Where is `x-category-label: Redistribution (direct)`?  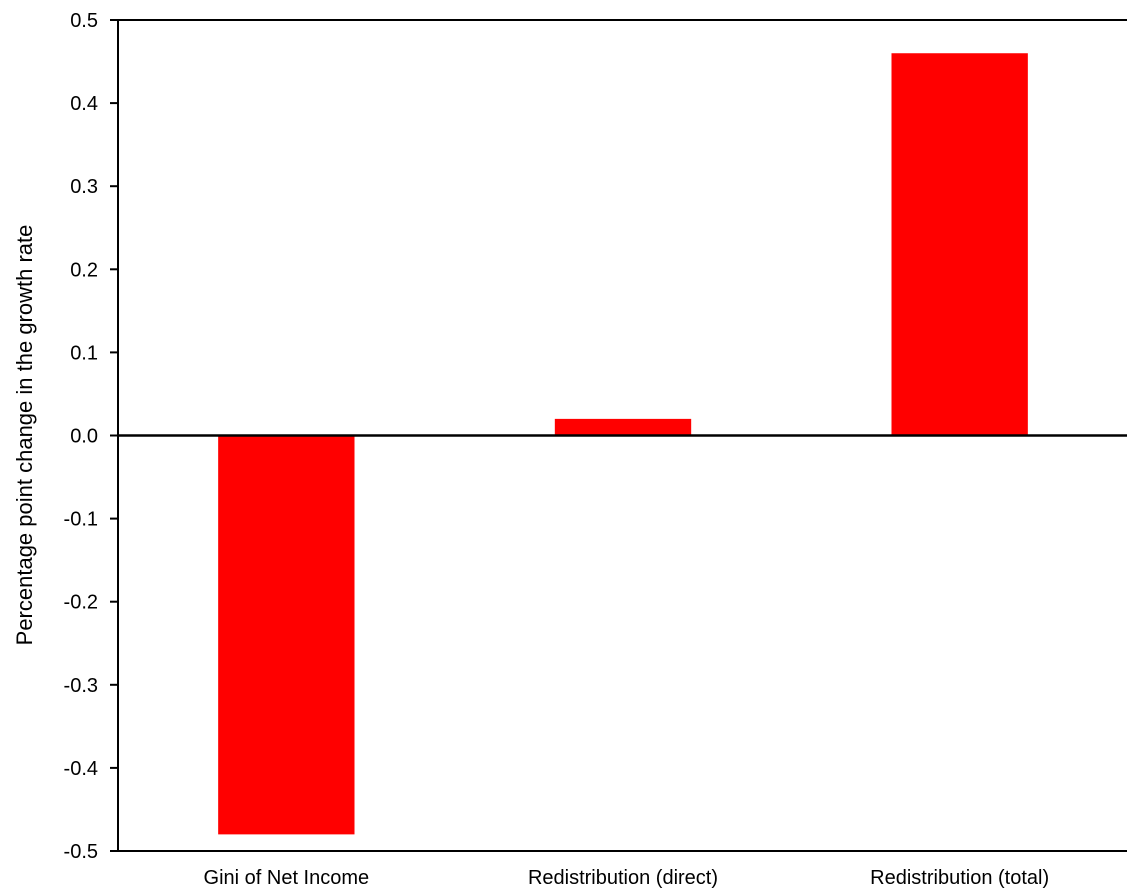 x-category-label: Redistribution (direct) is located at coordinates (623, 878).